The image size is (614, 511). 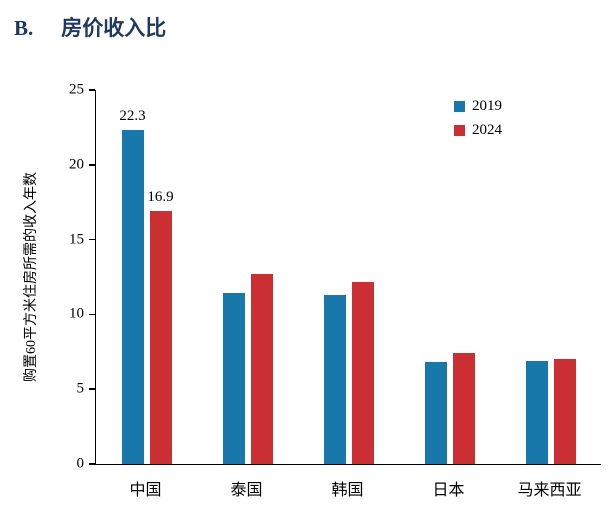 I want to click on chart-title-prefix: B., so click(x=24, y=28).